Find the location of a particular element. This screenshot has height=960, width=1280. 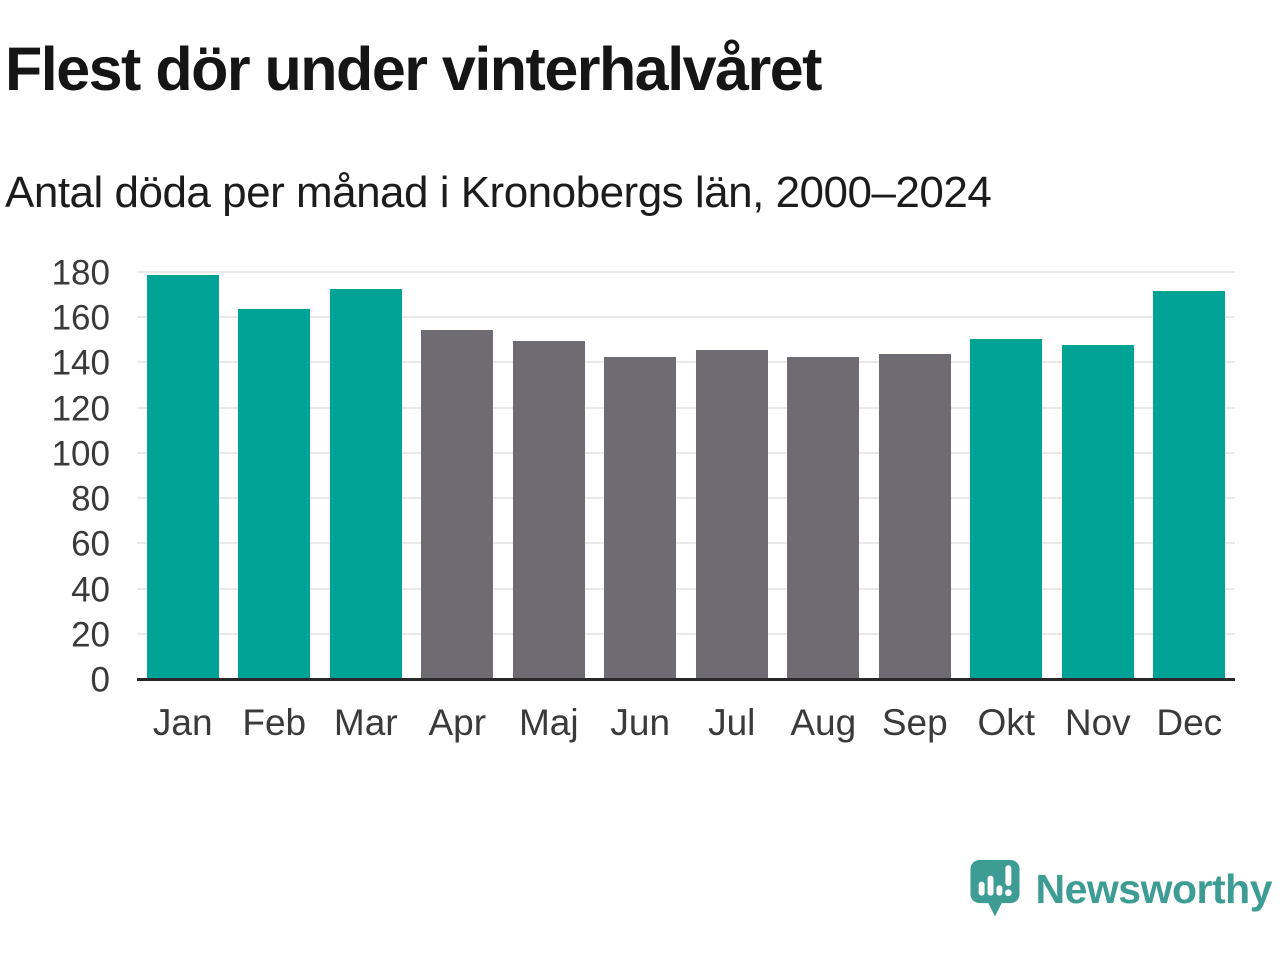

x-tick-label-jan: Jan is located at coordinates (182, 722).